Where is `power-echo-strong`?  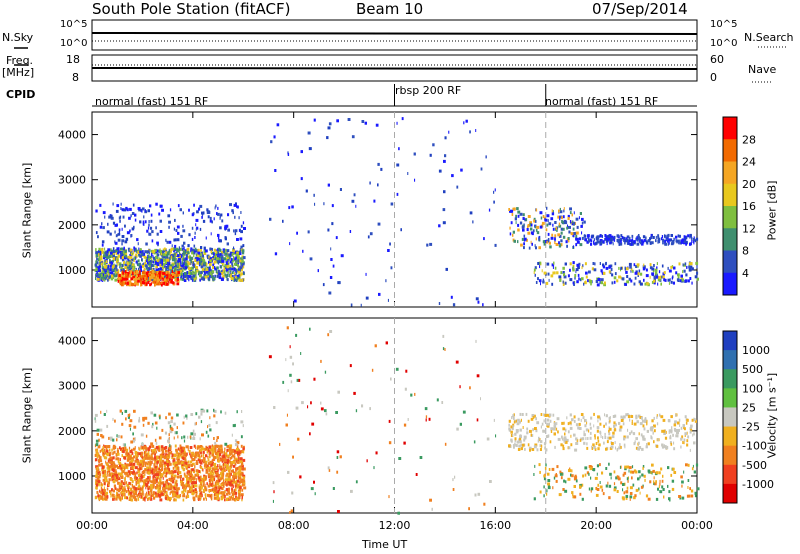 power-echo-strong is located at coordinates (149, 278).